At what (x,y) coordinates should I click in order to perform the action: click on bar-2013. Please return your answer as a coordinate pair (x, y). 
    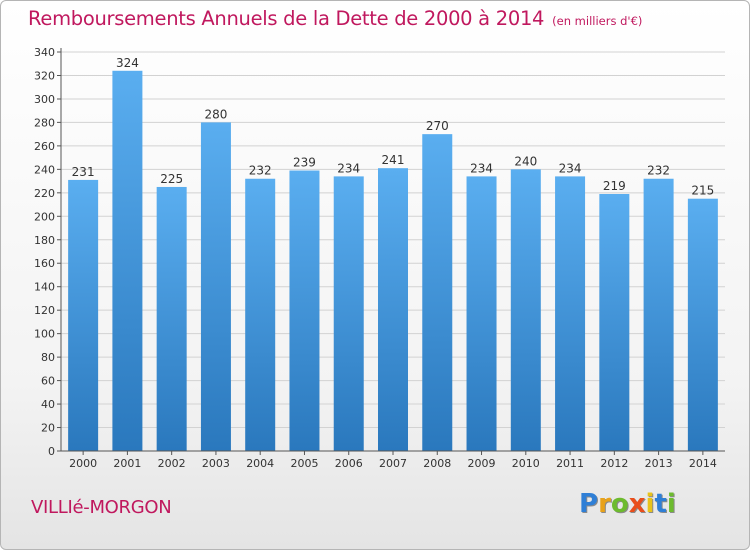
    Looking at the image, I should click on (658, 314).